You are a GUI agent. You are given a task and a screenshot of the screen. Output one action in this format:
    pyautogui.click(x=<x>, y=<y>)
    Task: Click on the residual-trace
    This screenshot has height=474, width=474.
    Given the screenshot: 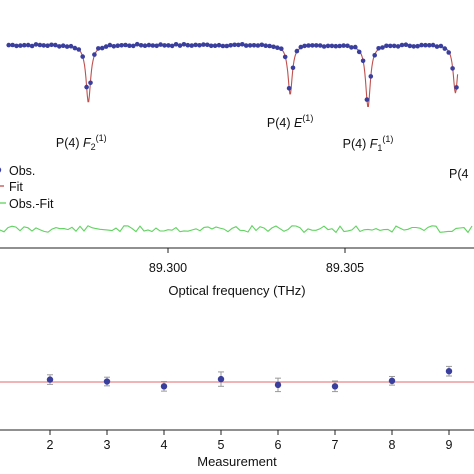 What is the action you would take?
    pyautogui.click(x=236, y=229)
    